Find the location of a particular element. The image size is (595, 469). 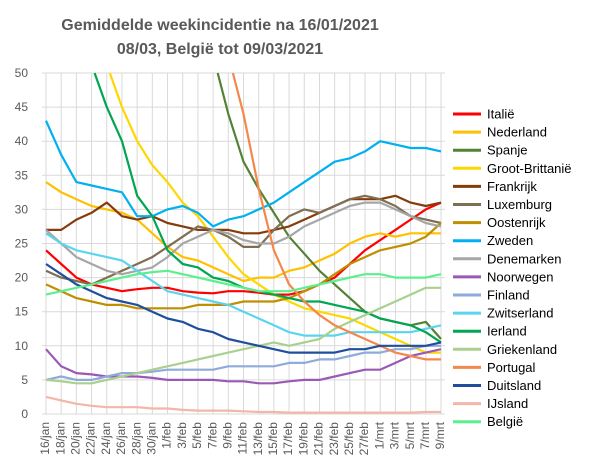

x-tick-label: 26/jan is located at coordinates (121, 438).